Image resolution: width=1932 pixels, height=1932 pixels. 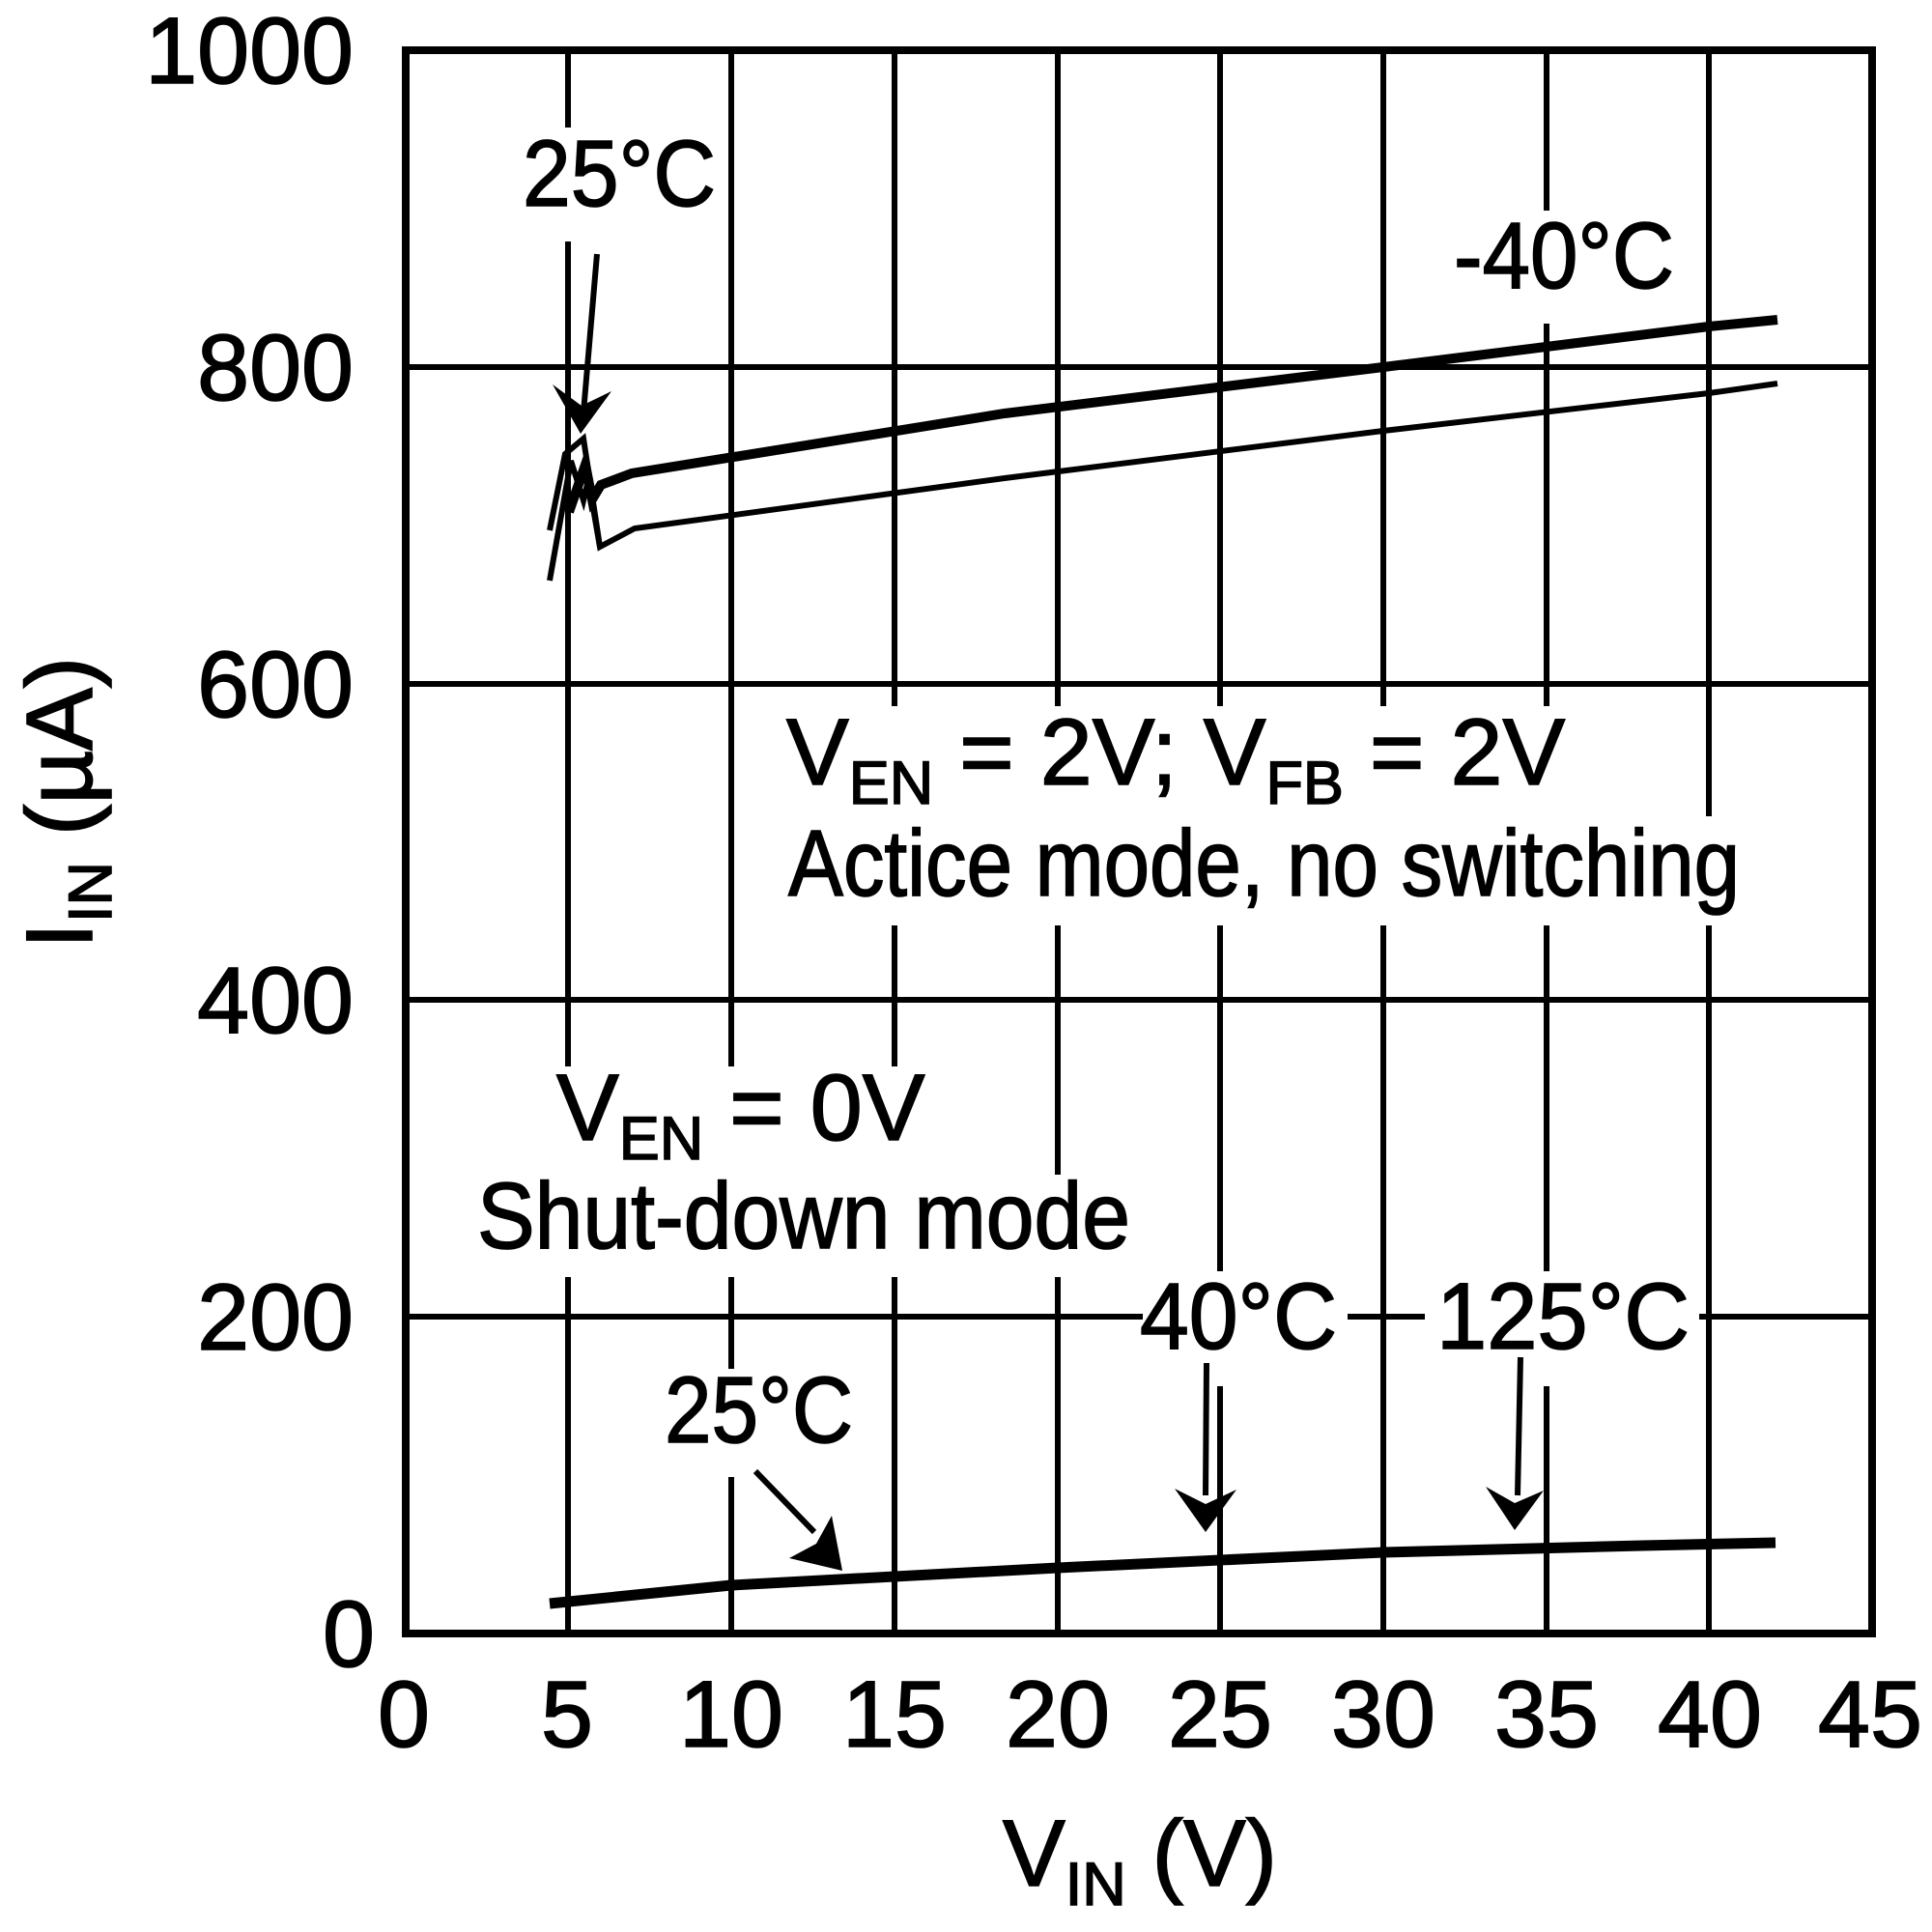 I want to click on svg-text: 20, so click(x=1058, y=1714).